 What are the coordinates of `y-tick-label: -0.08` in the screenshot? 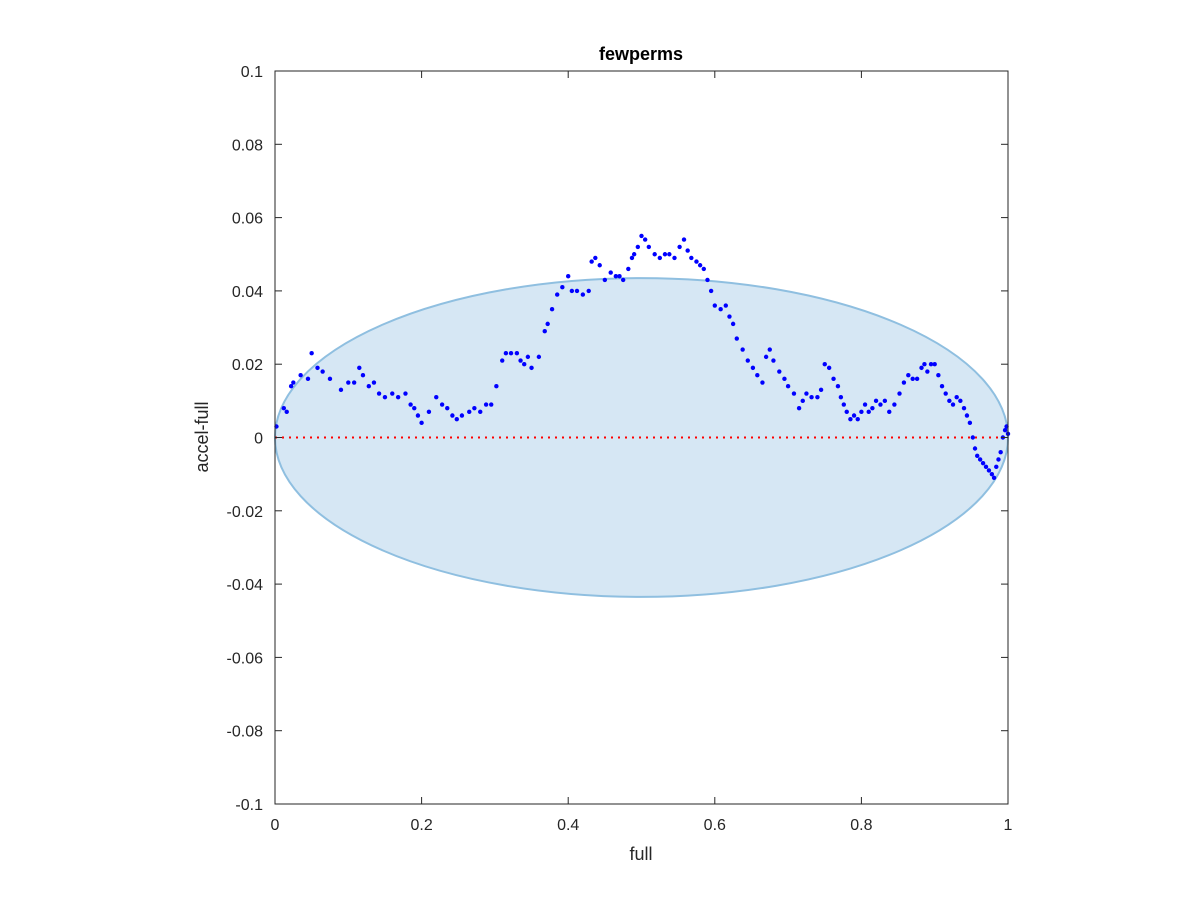 It's located at (245, 732).